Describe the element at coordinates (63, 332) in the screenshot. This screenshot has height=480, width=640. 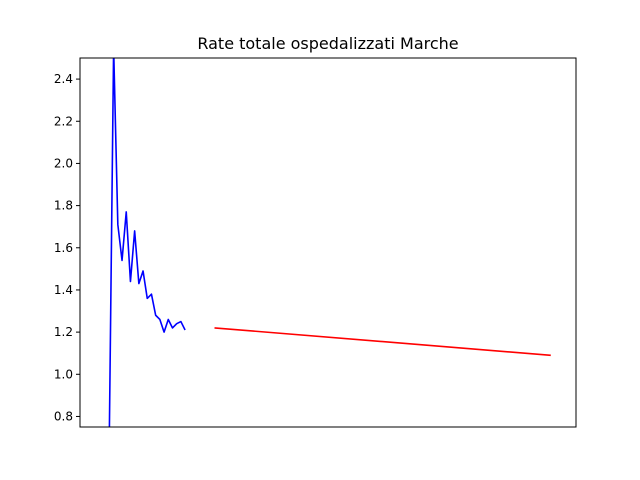
I see `y-tick-label: 1.2` at that location.